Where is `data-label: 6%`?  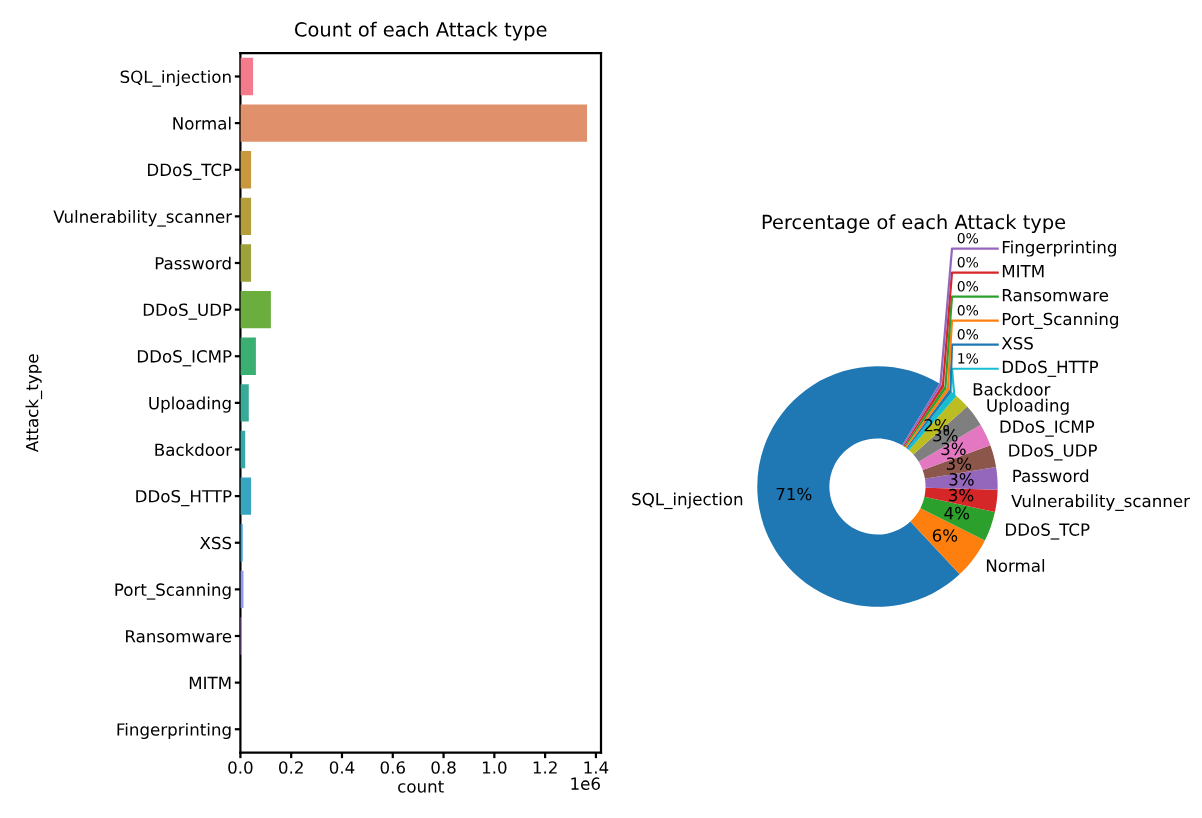
data-label: 6% is located at coordinates (945, 535).